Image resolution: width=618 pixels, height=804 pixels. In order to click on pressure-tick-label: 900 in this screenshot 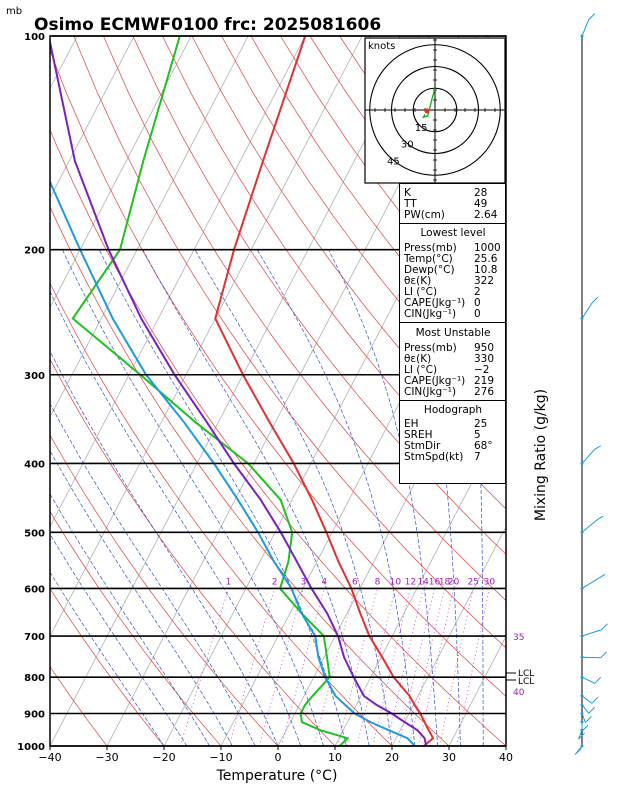, I will do `click(34, 715)`.